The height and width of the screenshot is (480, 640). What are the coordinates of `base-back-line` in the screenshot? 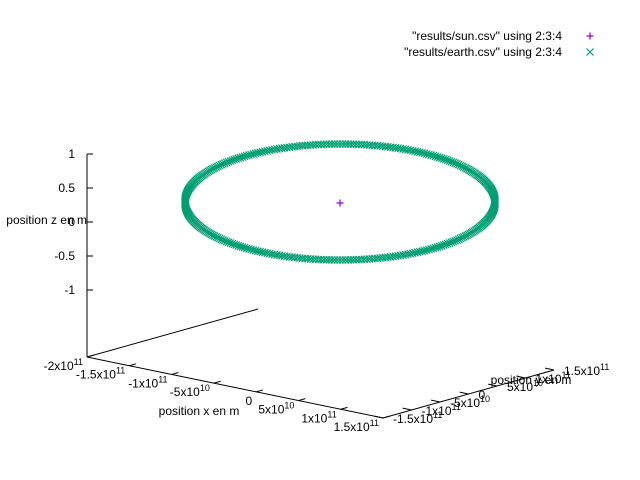 It's located at (172, 333).